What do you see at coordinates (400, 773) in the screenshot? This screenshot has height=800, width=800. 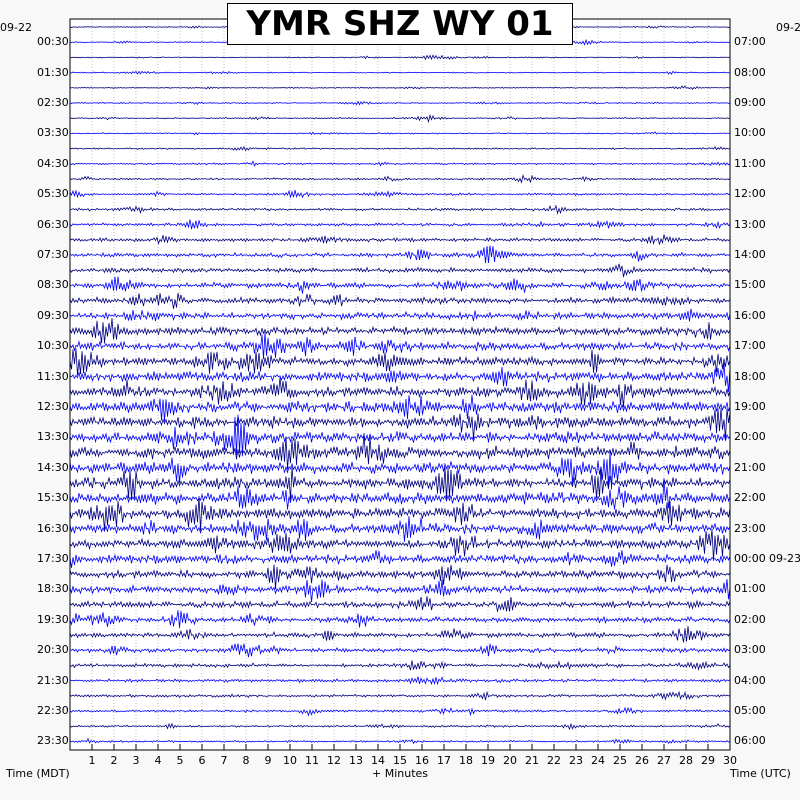 I see `x-axis-label: + Minutes` at bounding box center [400, 773].